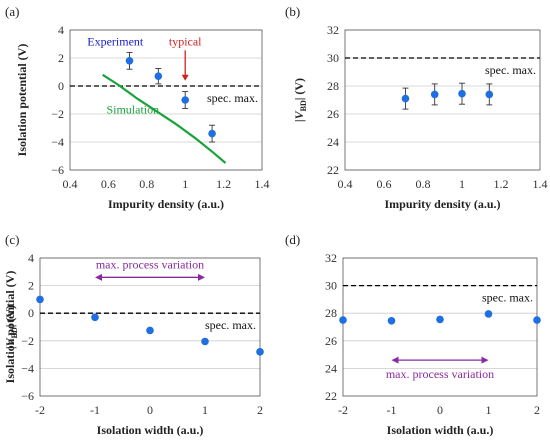 This screenshot has width=550, height=448. I want to click on panel-label: (d), so click(292, 239).